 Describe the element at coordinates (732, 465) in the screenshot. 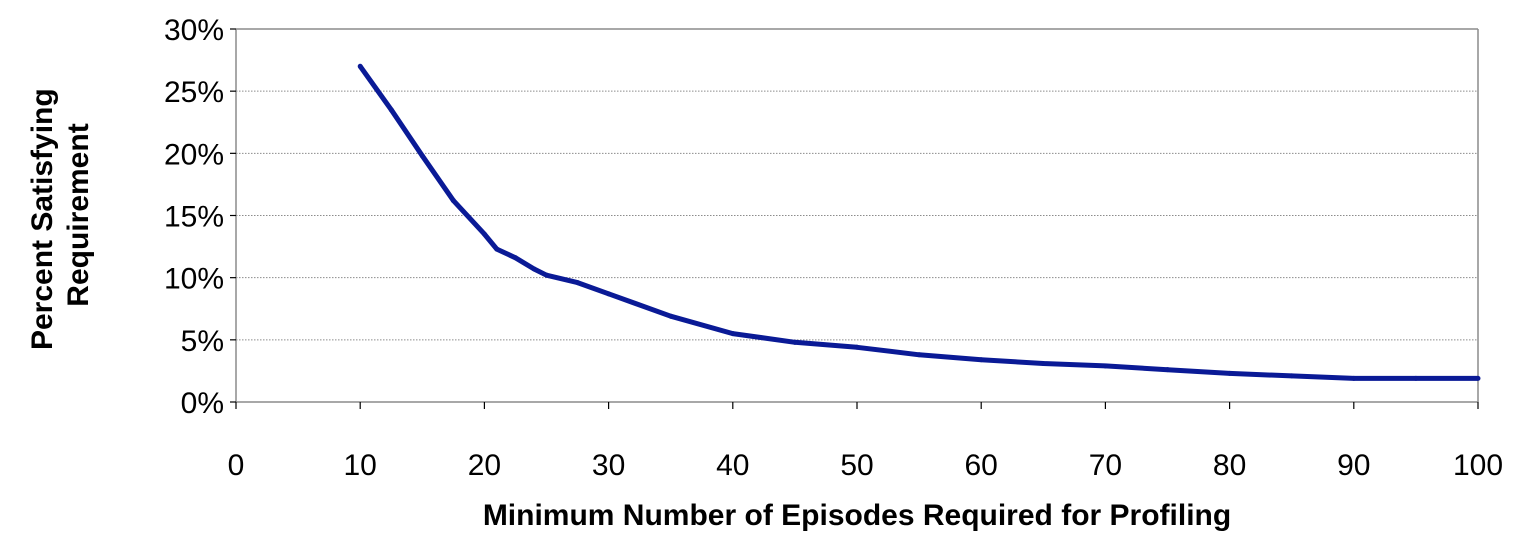

I see `x-tick-label: 40` at that location.